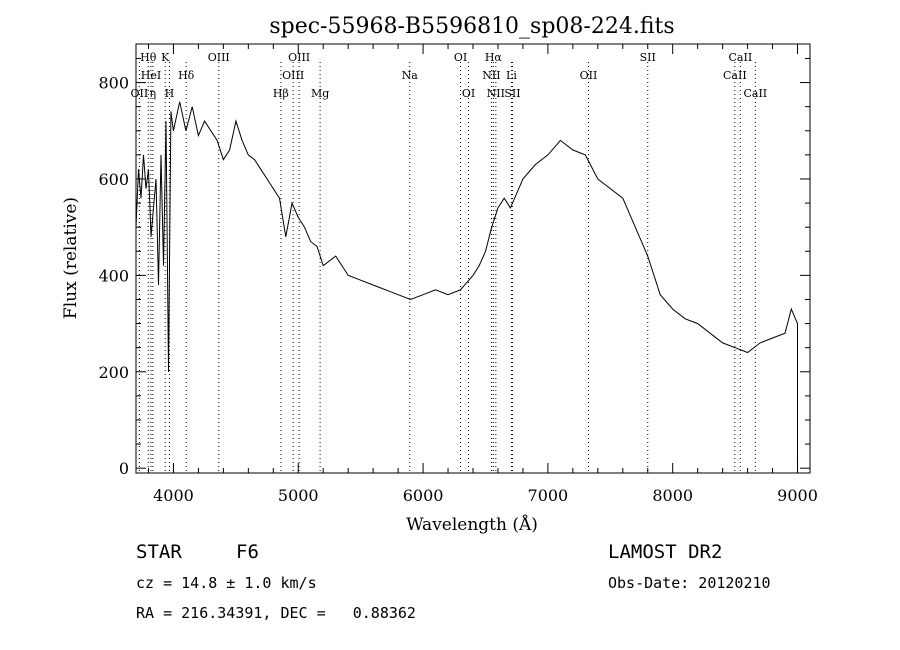 This screenshot has width=900, height=650. Describe the element at coordinates (151, 75) in the screenshot. I see `line-label-2: HeI` at that location.